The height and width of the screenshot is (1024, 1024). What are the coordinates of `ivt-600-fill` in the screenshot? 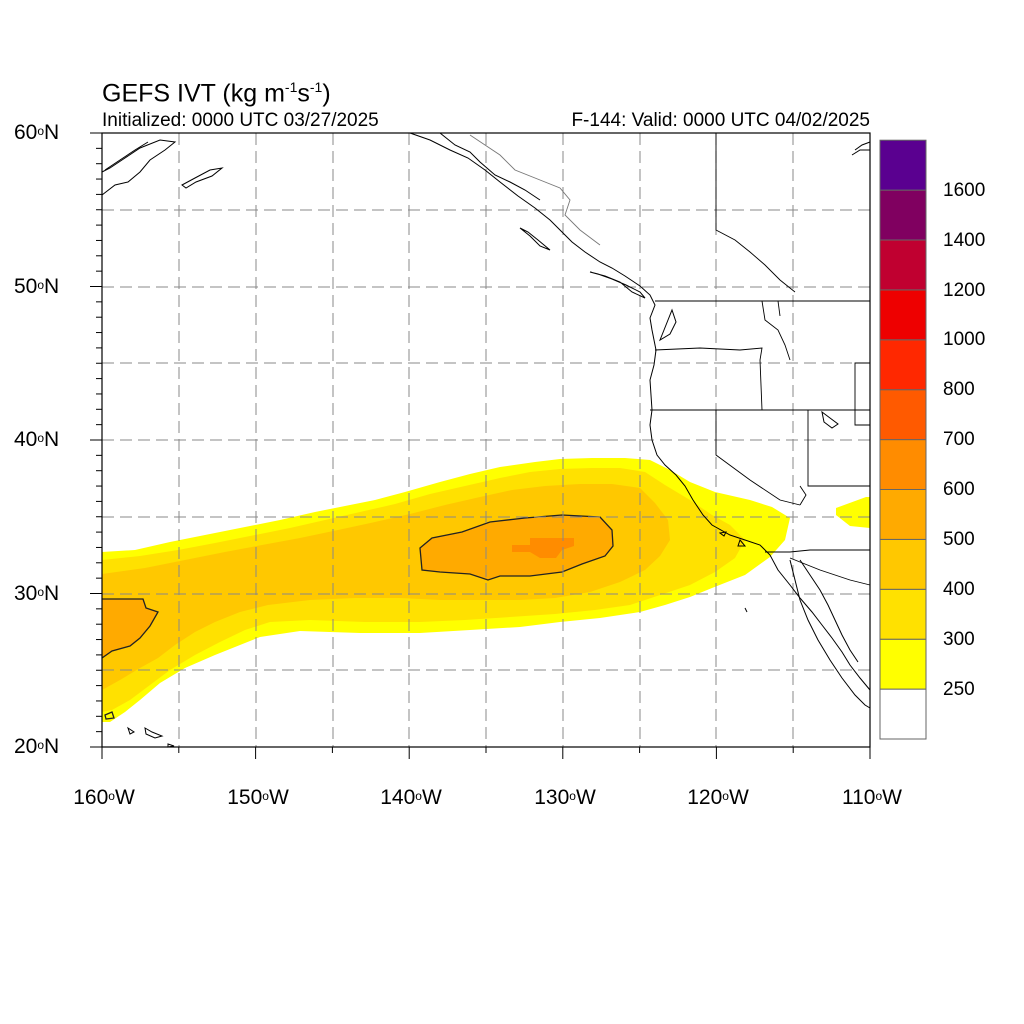 It's located at (543, 548).